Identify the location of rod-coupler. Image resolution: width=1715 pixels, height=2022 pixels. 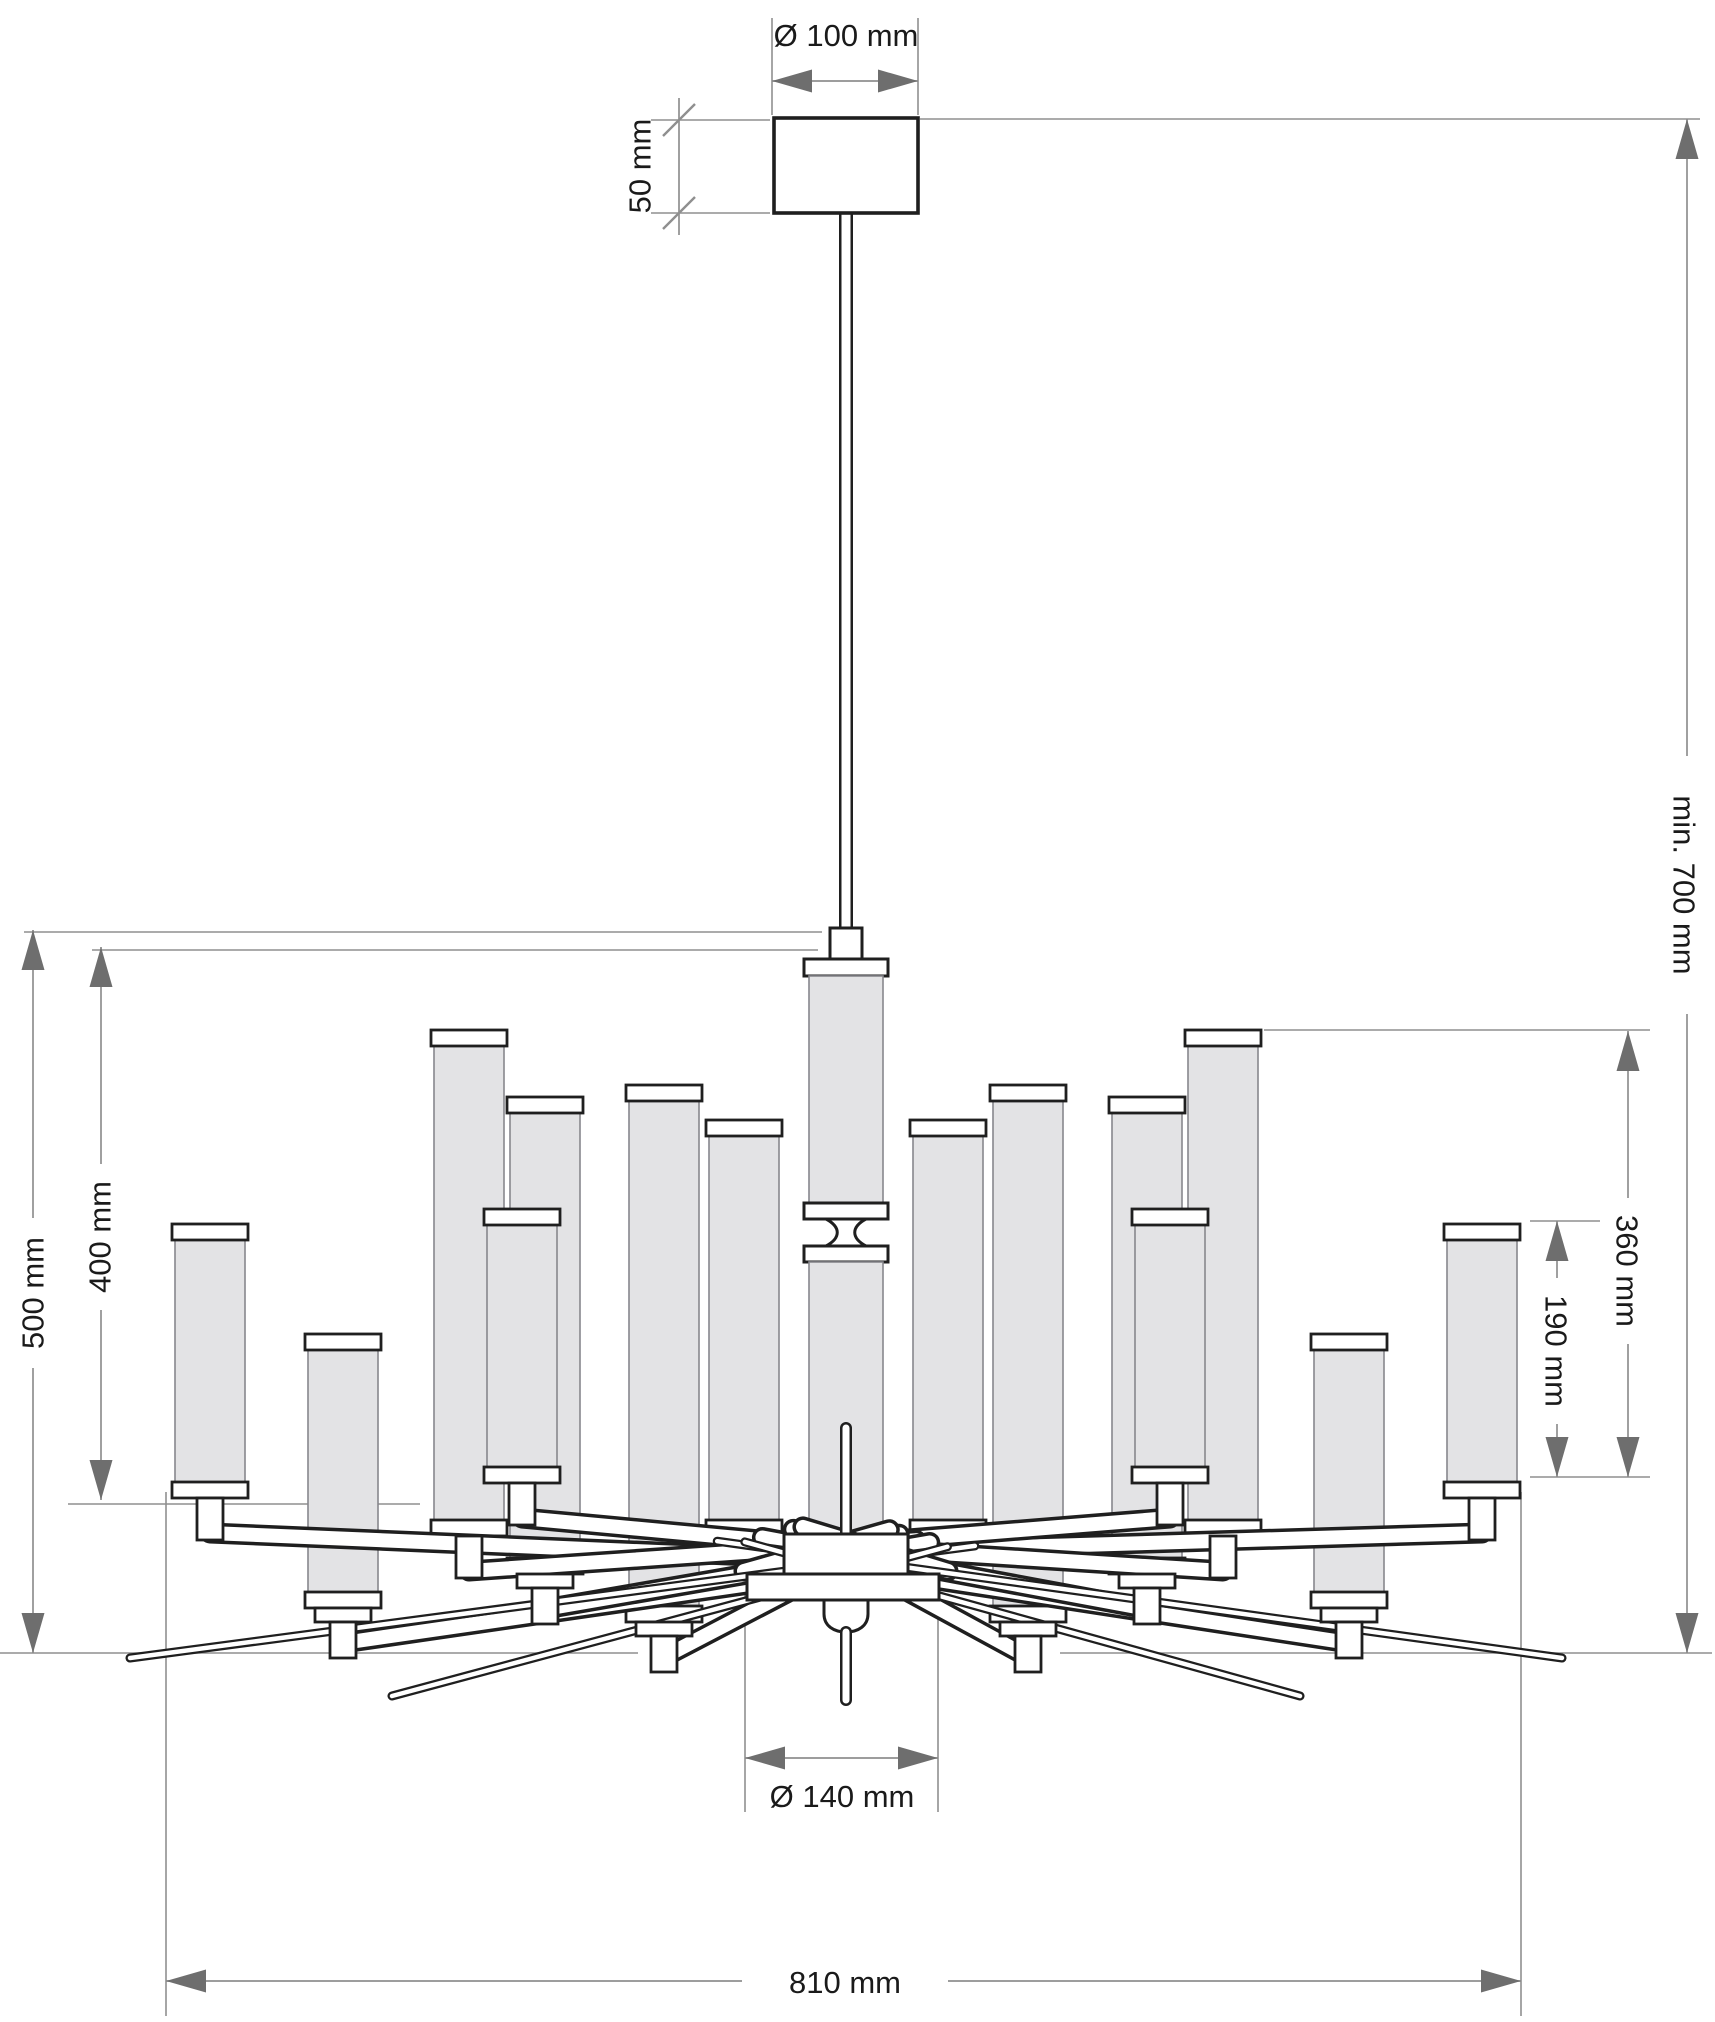
(846, 944).